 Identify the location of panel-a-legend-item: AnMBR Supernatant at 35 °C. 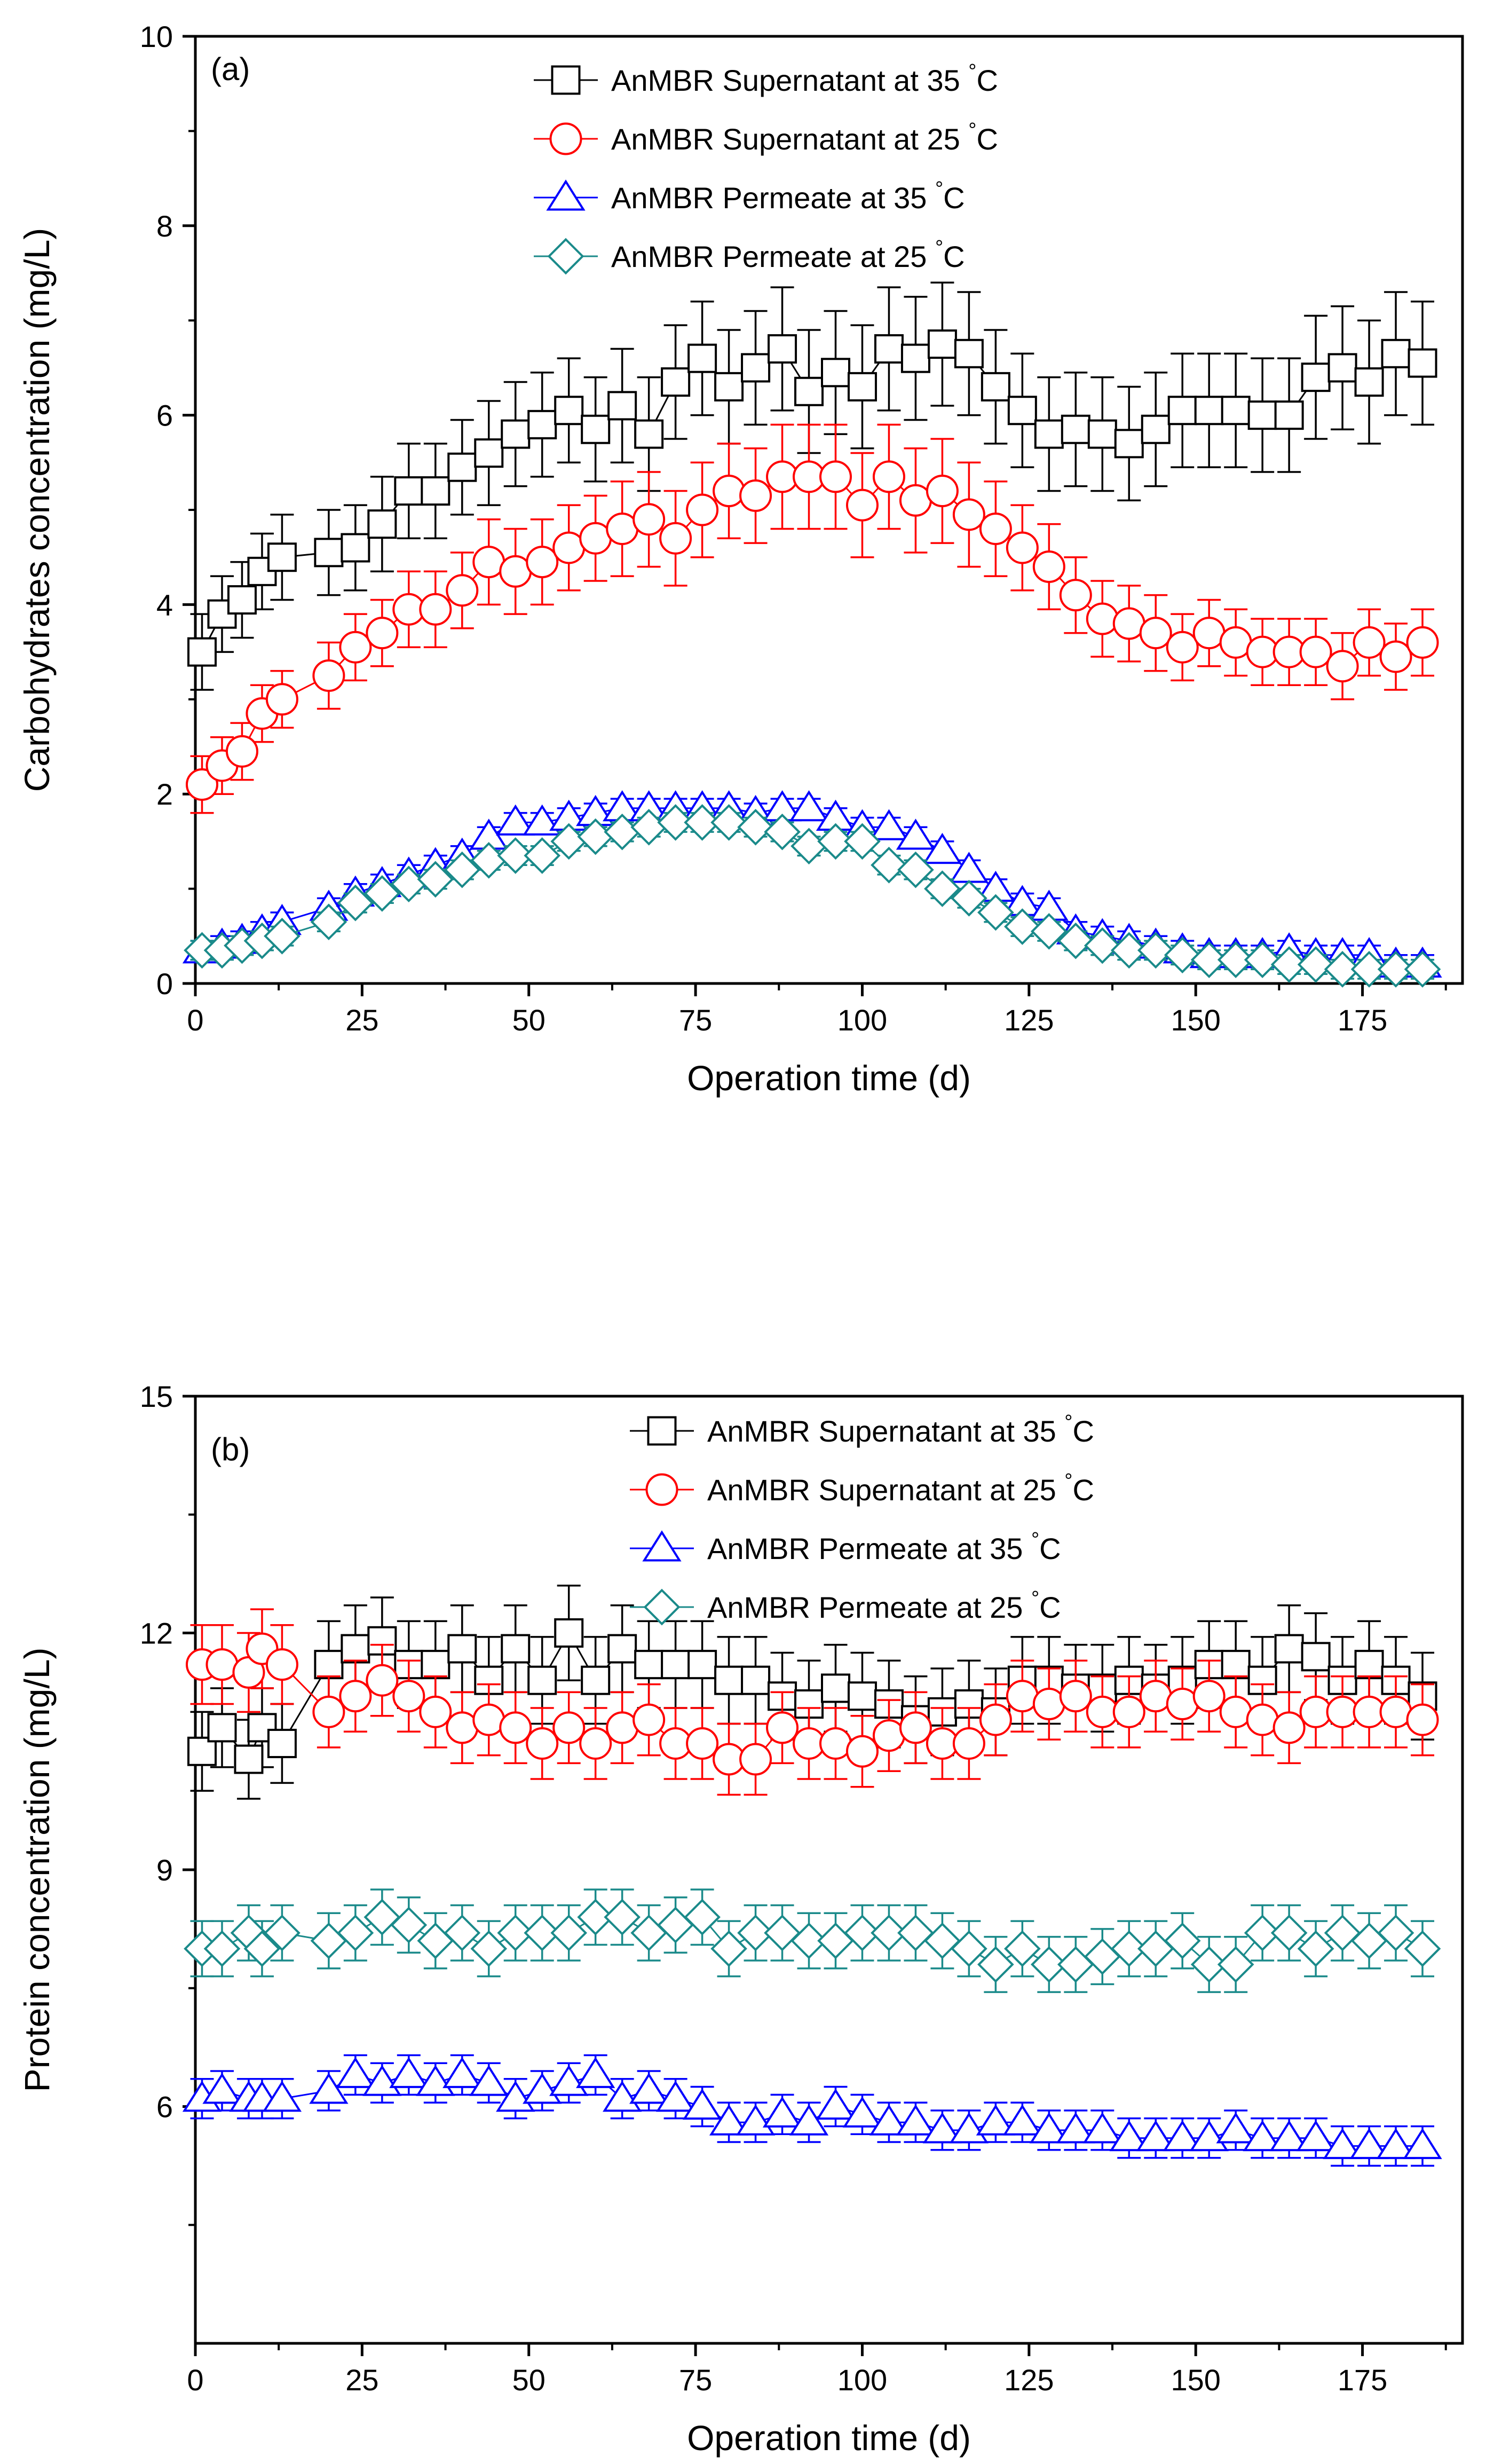
(766, 78).